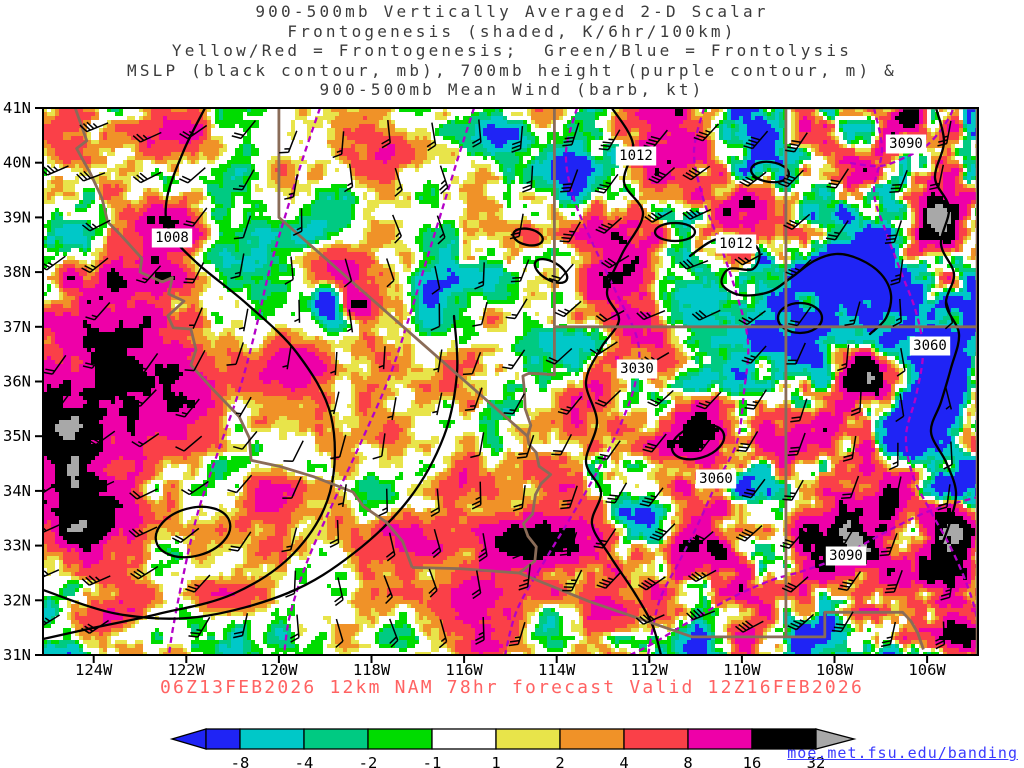  What do you see at coordinates (637, 369) in the screenshot?
I see `contour-label-text: 3030` at bounding box center [637, 369].